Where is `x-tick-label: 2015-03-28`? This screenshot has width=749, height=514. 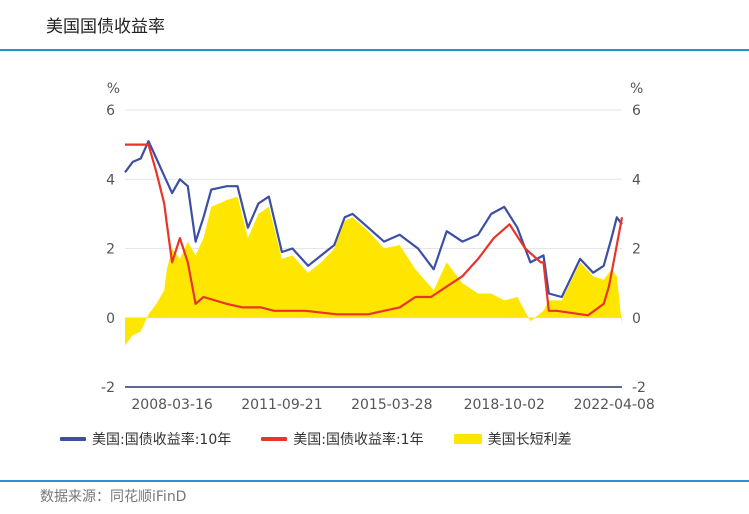
x-tick-label: 2015-03-28 is located at coordinates (391, 405).